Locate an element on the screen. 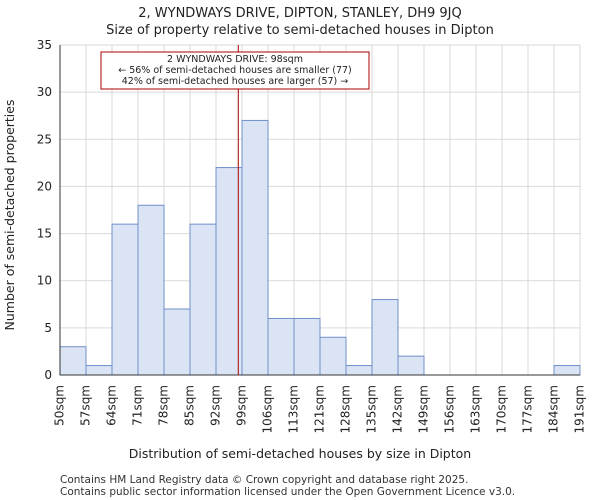 This screenshot has height=500, width=600. x-tick-label: 50sqm is located at coordinates (60, 405).